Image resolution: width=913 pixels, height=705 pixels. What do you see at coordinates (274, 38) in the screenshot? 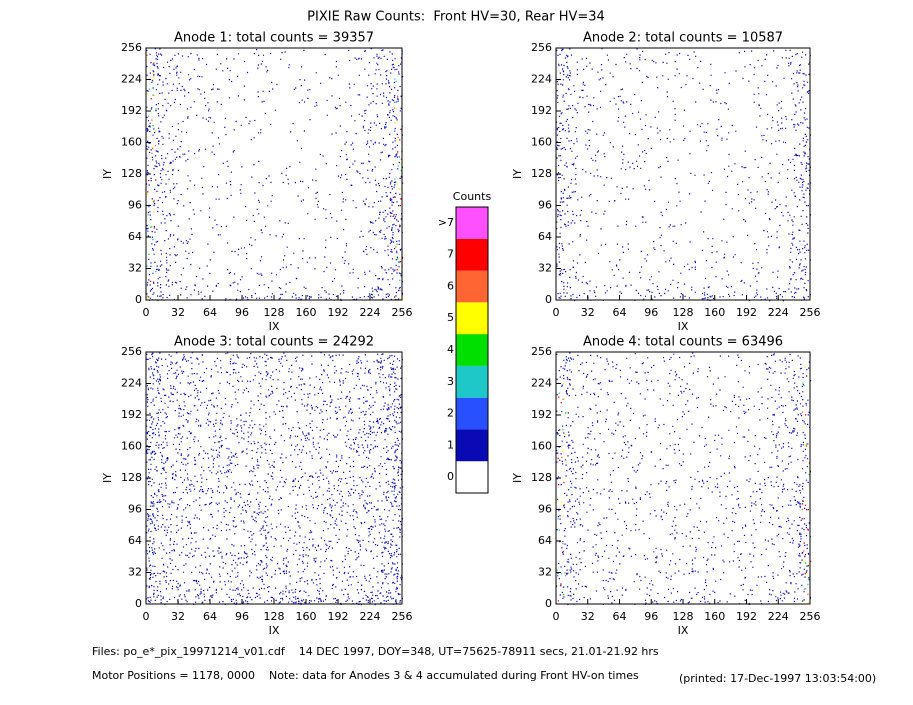
I see `panel-title: Anode 1: total counts = 39357` at bounding box center [274, 38].